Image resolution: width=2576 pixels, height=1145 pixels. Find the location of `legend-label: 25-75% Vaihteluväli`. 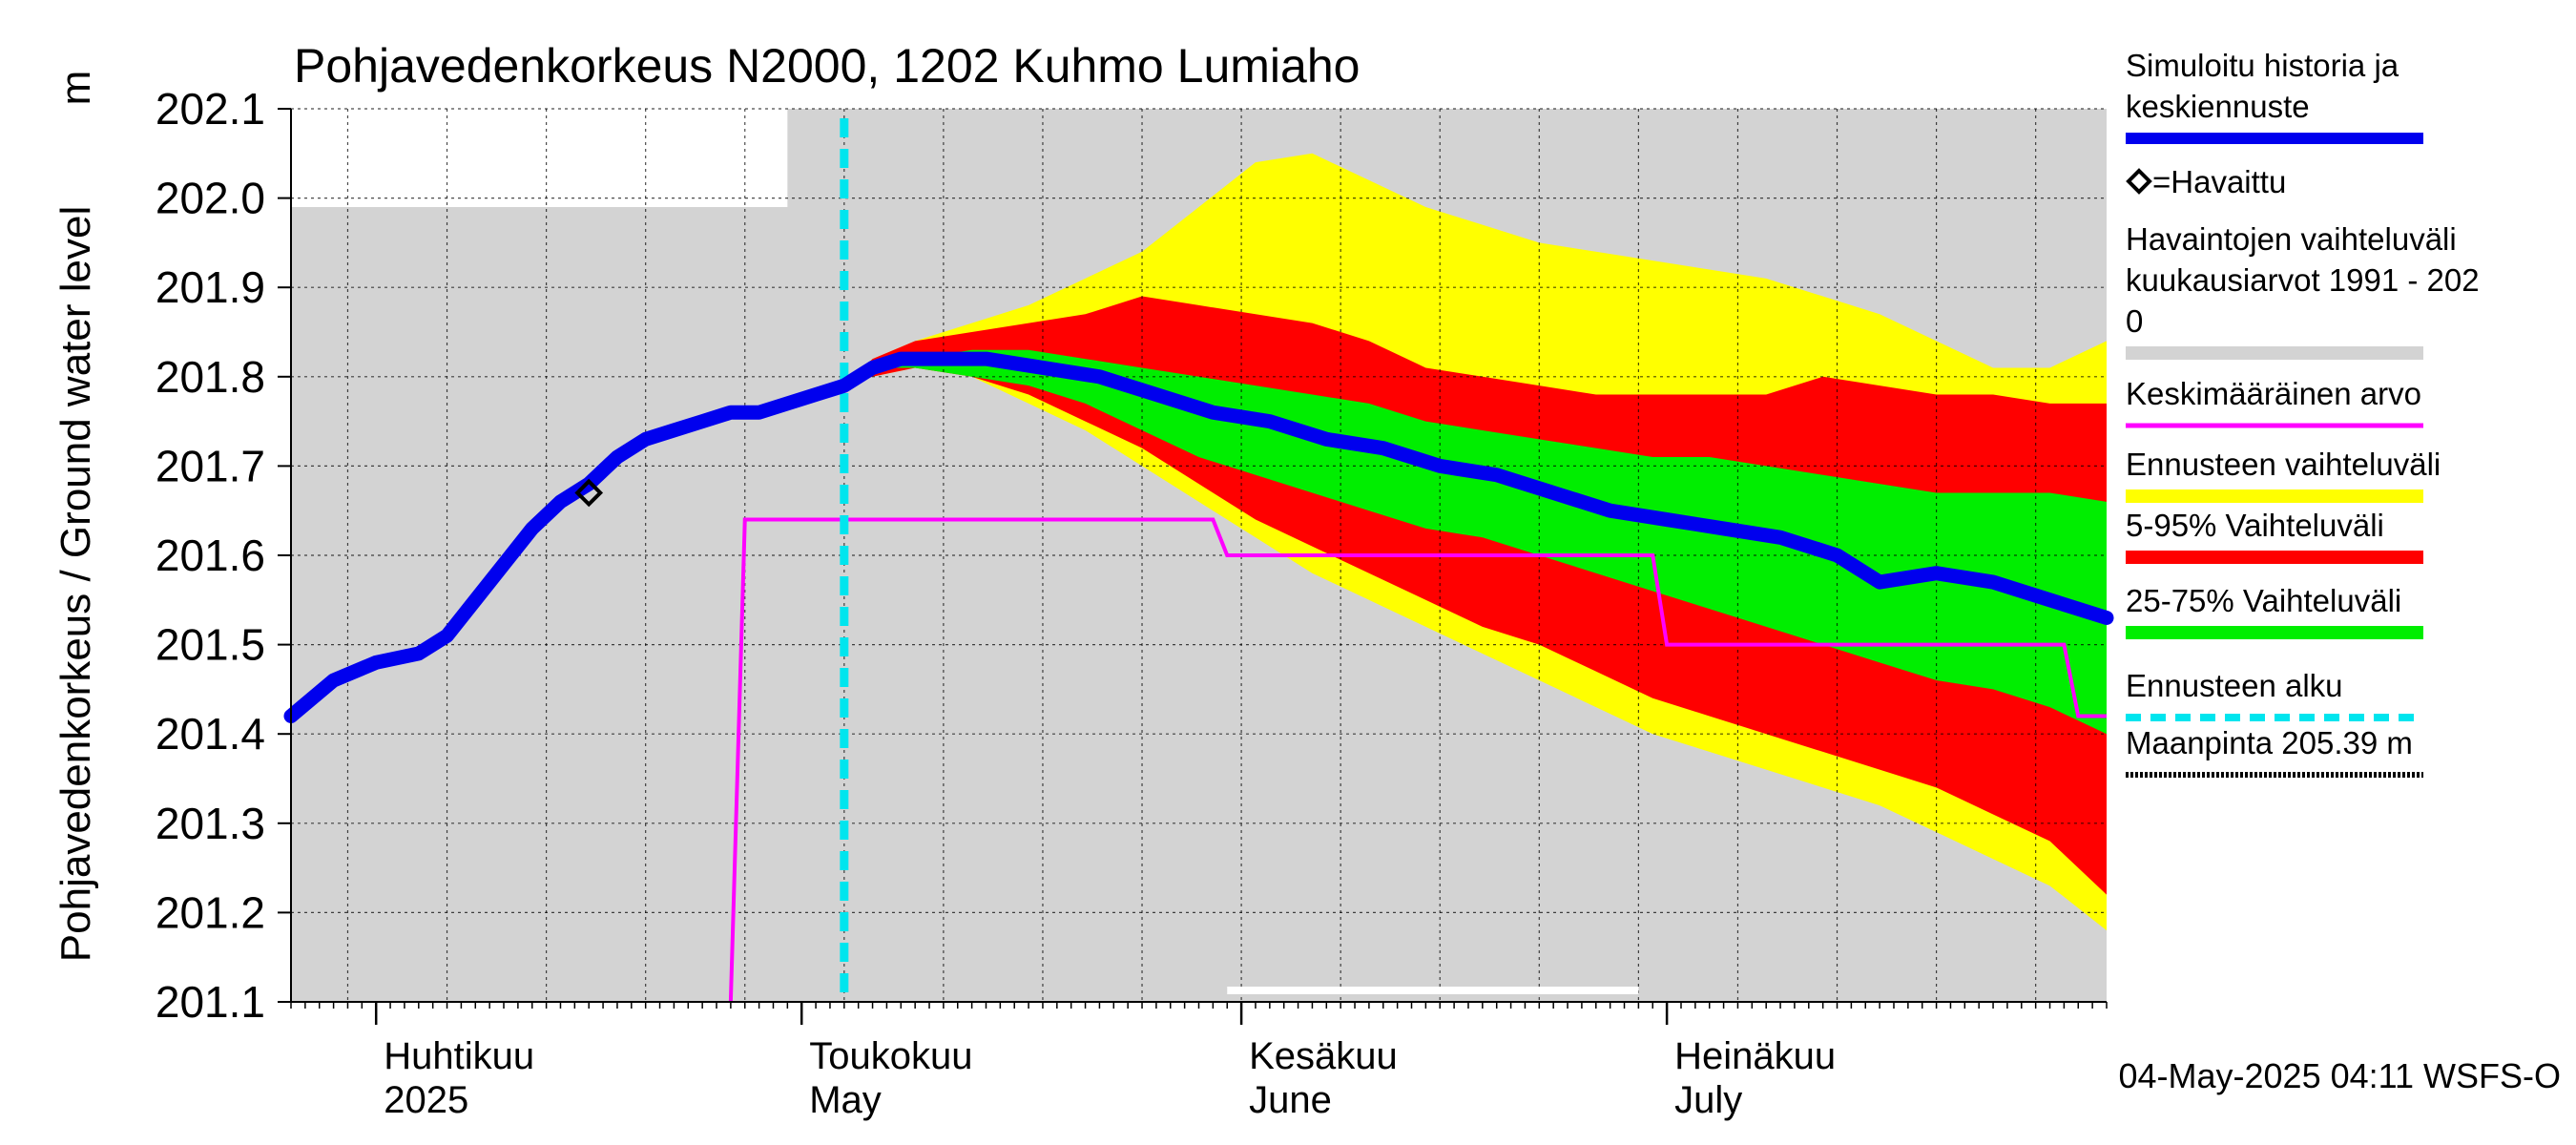

legend-label: 25-75% Vaihteluväli is located at coordinates (2263, 600).